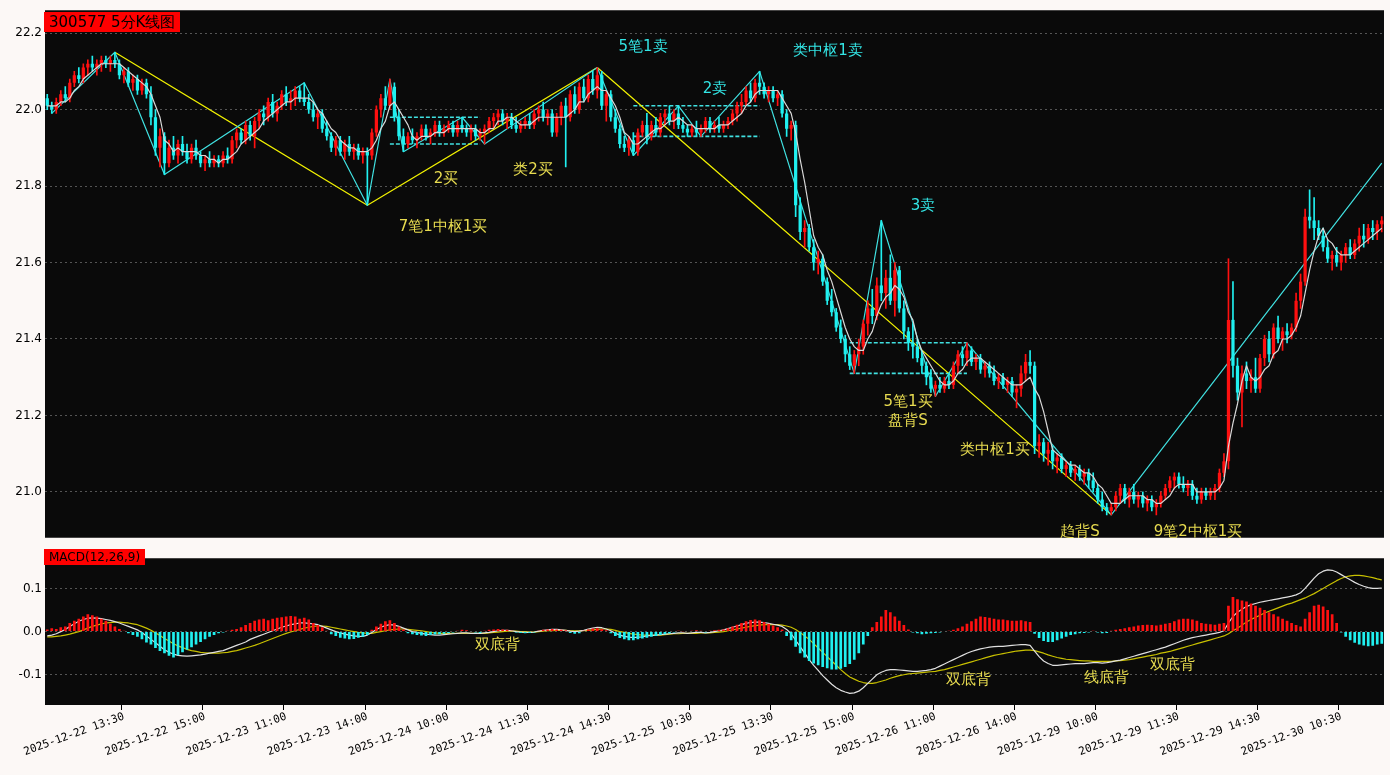 This screenshot has width=1390, height=775. Describe the element at coordinates (715, 87) in the screenshot. I see `annotation: 2卖` at that location.